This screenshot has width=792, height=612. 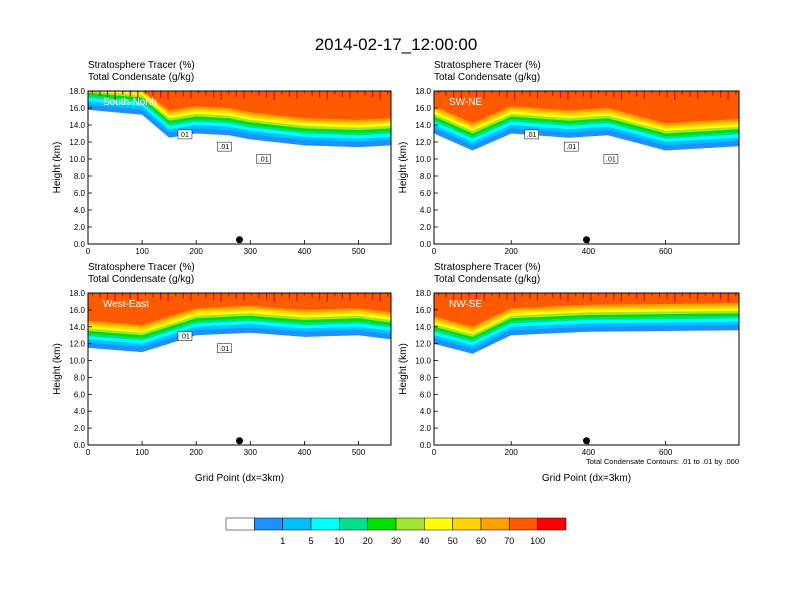 I want to click on colorbar-label: 1, so click(x=282, y=541).